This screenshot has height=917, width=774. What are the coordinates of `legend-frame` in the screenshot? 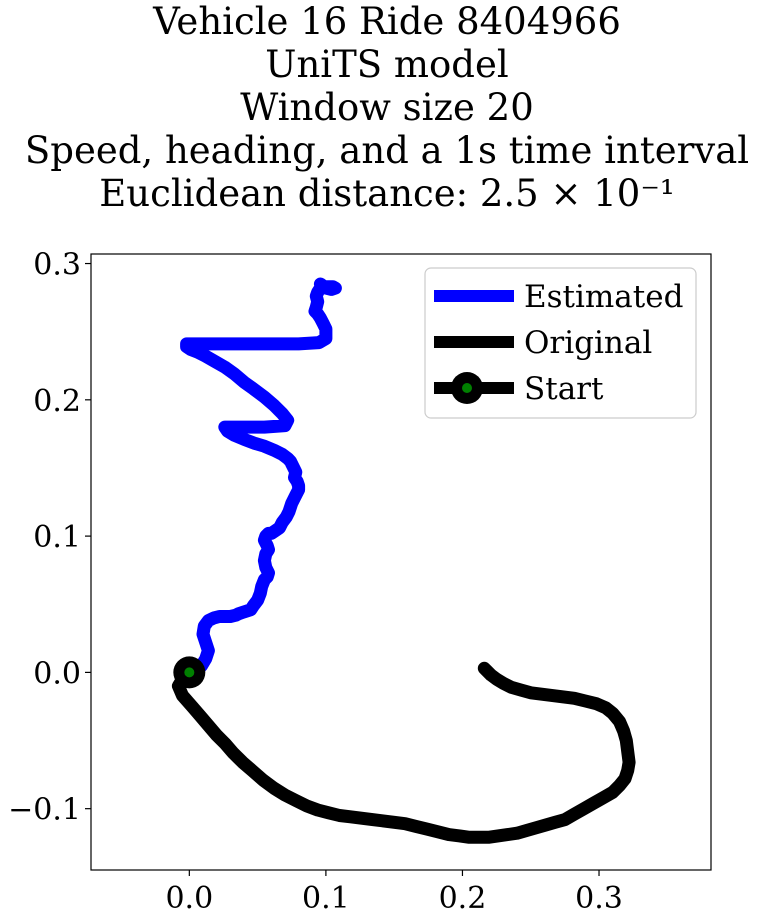 It's located at (560, 343).